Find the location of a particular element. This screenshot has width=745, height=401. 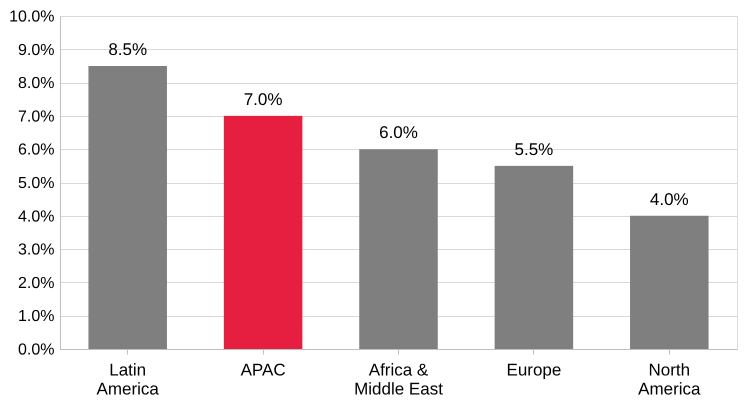

x-tick-label: Europe is located at coordinates (534, 370).